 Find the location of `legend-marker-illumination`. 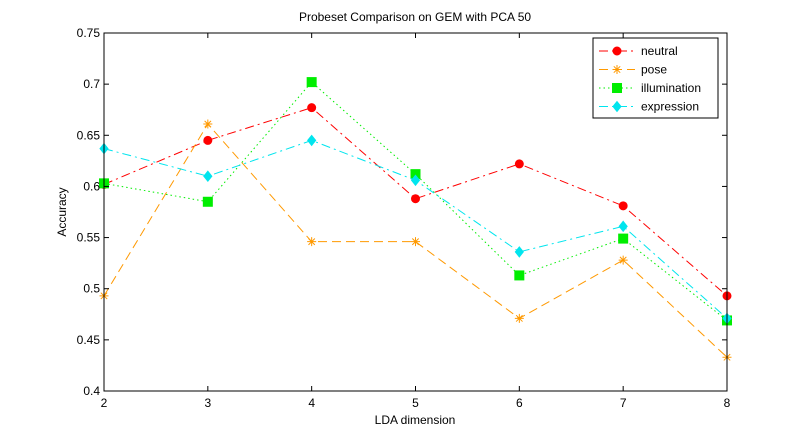

legend-marker-illumination is located at coordinates (617, 88).